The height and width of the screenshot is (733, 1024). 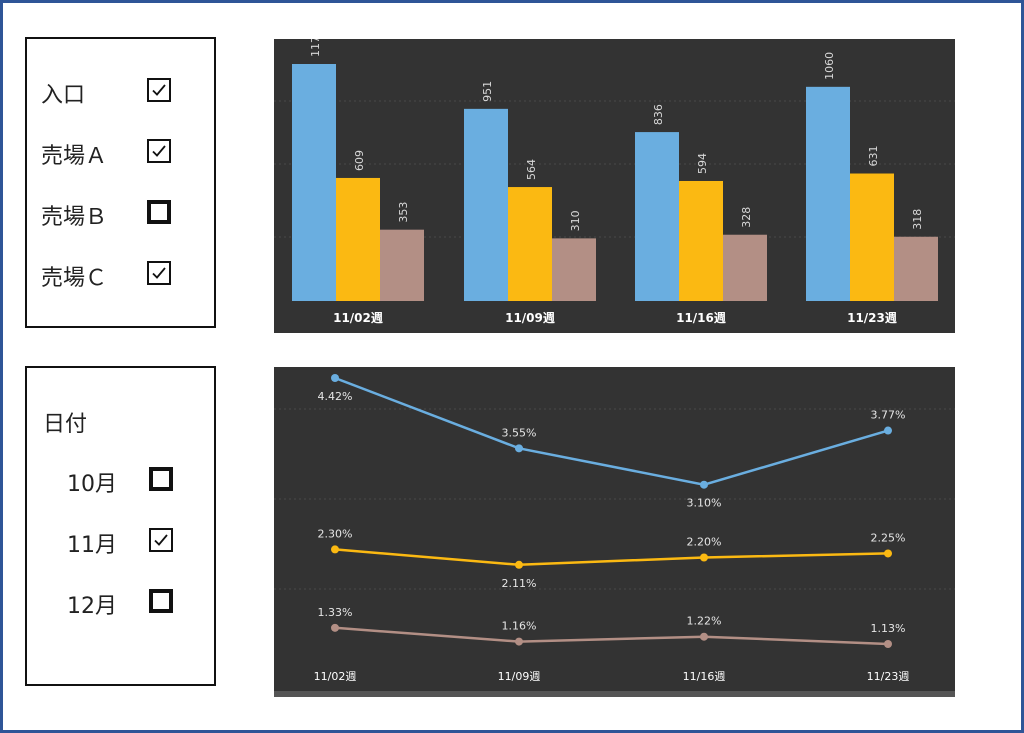 I want to click on date-filter-title: 日付, so click(x=65, y=424).